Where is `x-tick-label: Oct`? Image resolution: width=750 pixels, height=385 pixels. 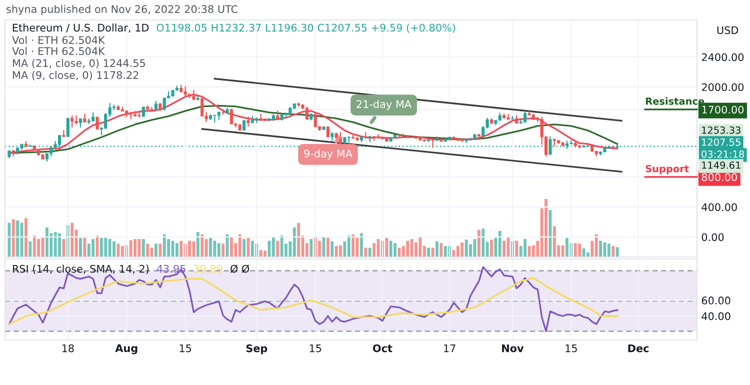
x-tick-label: Oct is located at coordinates (382, 348).